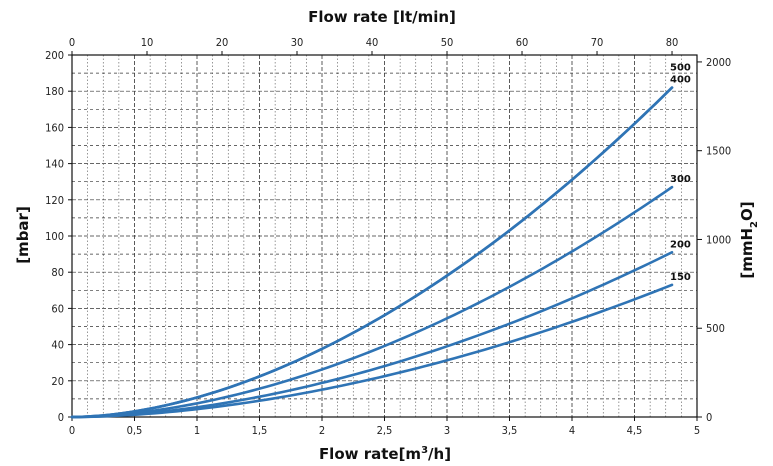 The image size is (773, 466). I want to click on bottom-tick-label: 4,5, so click(635, 430).